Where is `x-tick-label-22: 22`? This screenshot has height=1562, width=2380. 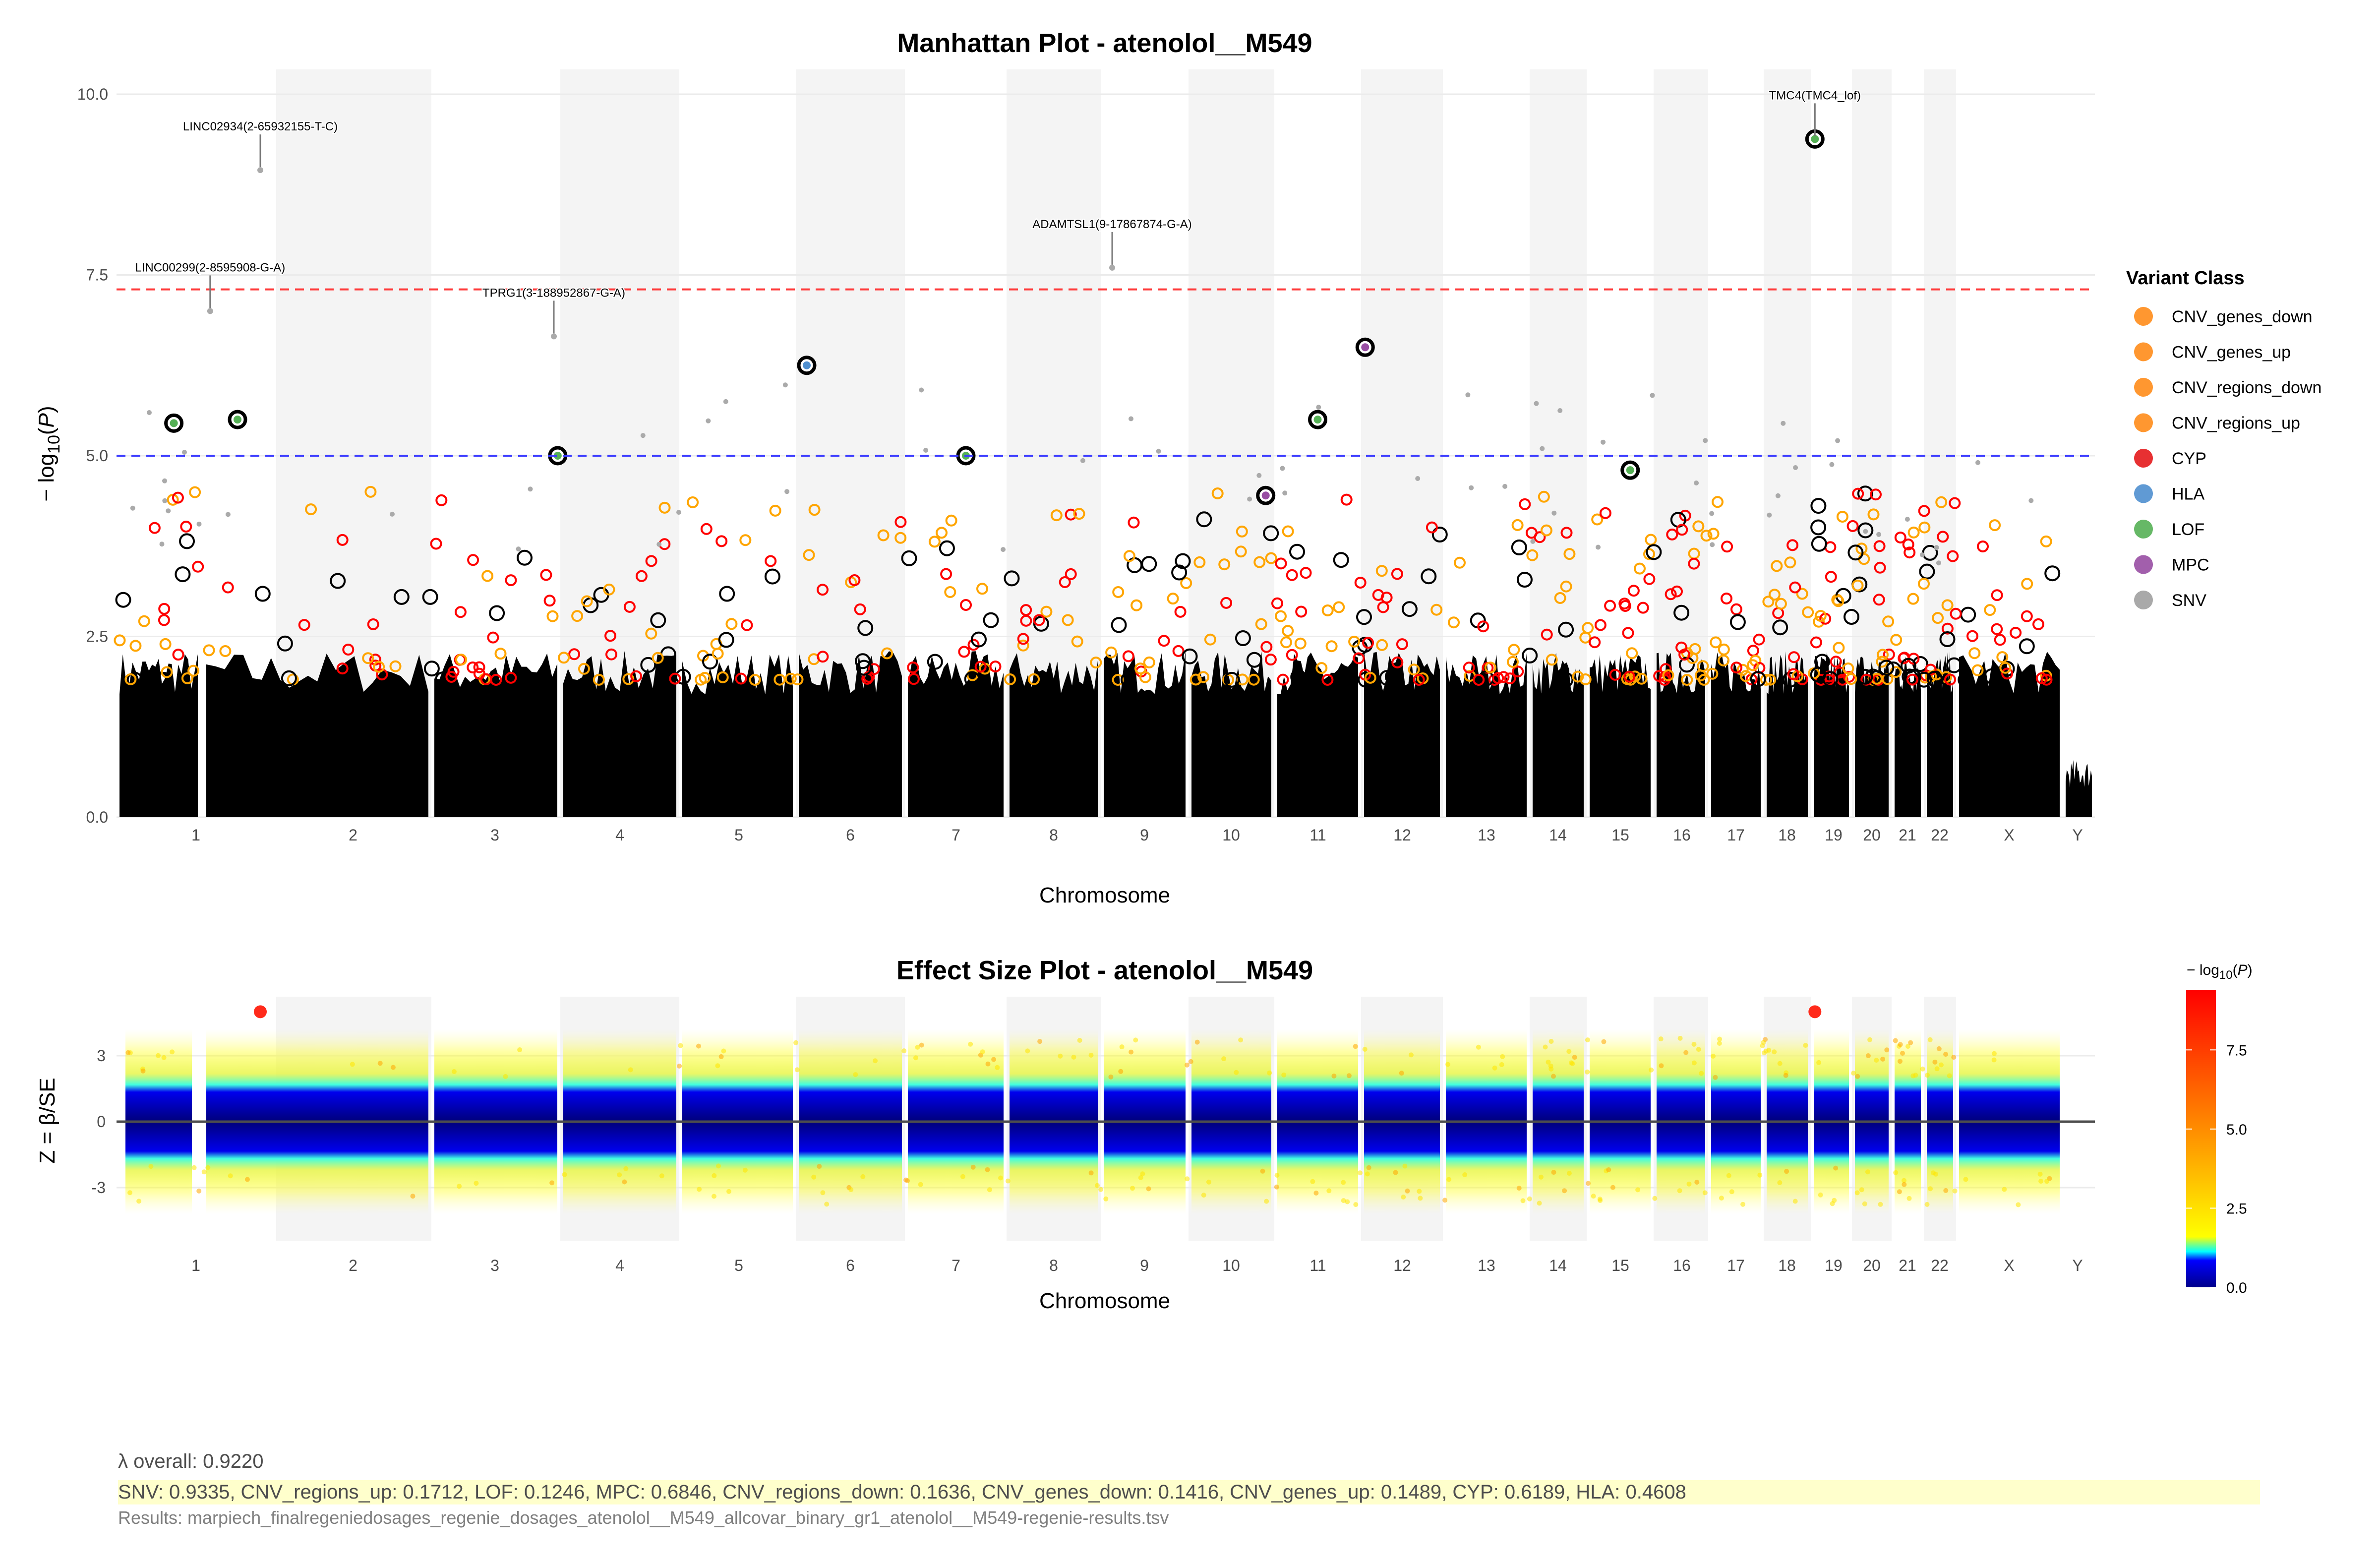 x-tick-label-22: 22 is located at coordinates (1940, 1265).